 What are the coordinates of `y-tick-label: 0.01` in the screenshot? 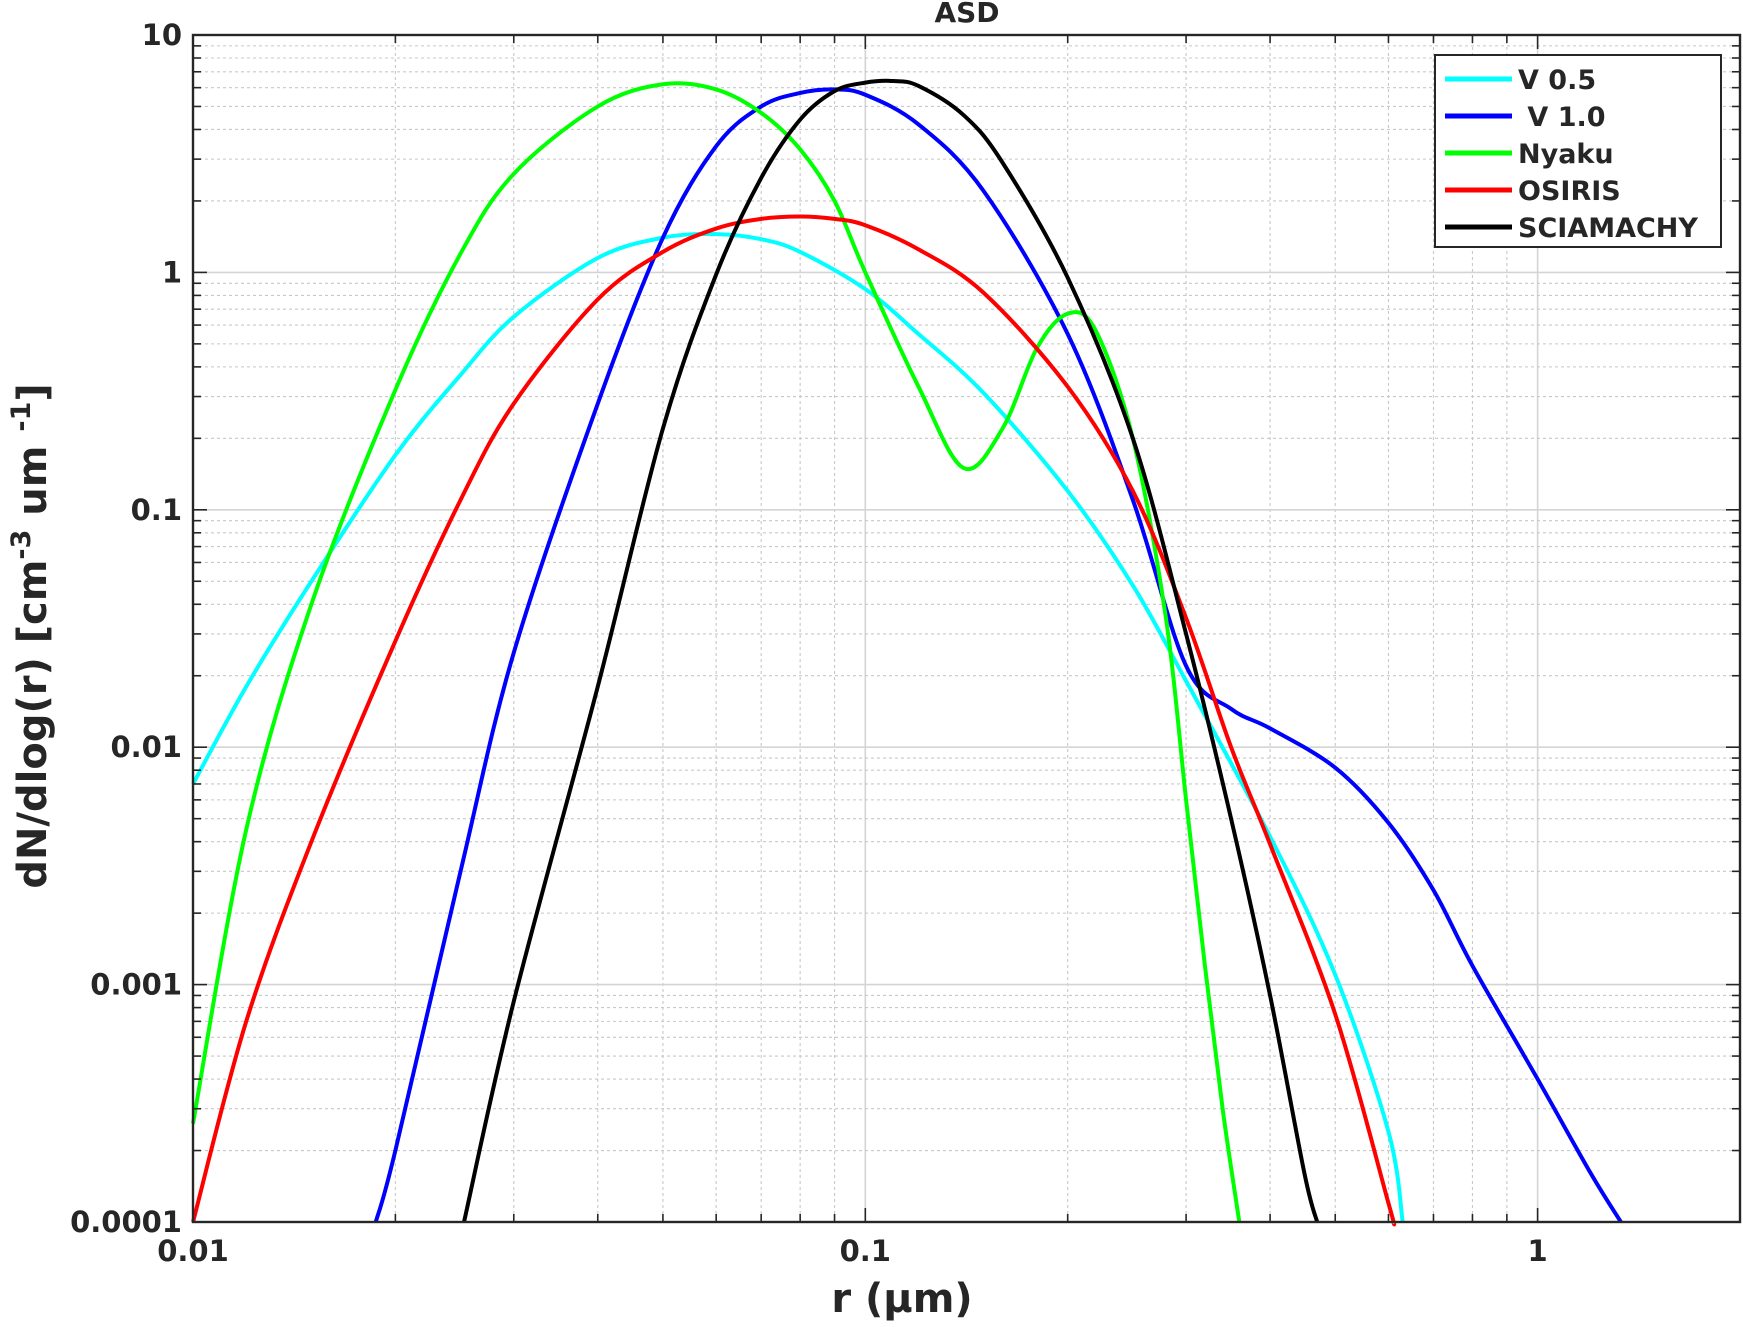 It's located at (146, 747).